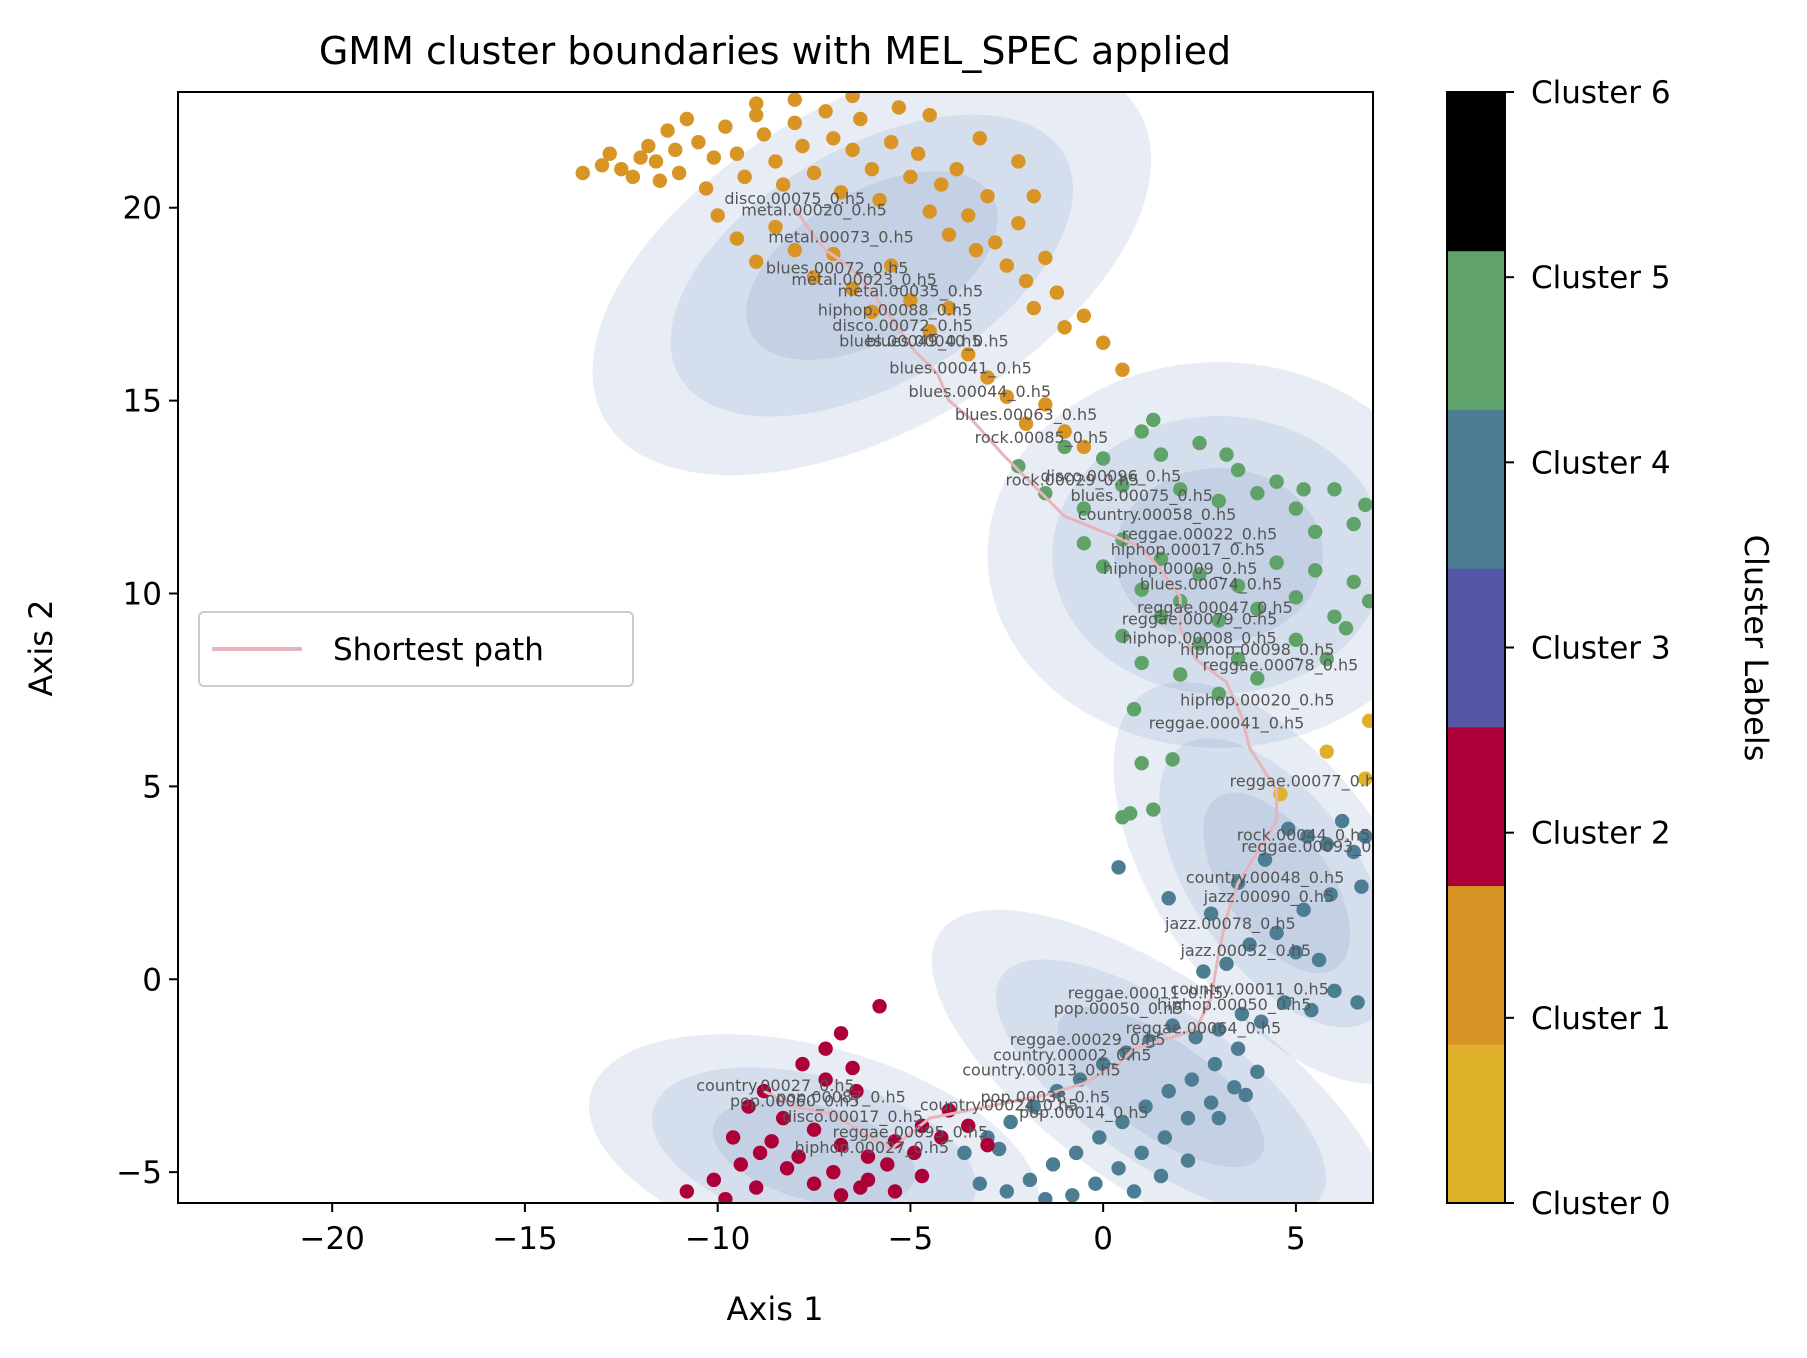 The height and width of the screenshot is (1358, 1807). Describe the element at coordinates (1211, 585) in the screenshot. I see `annotation-21: blues.00074_0.h5` at that location.